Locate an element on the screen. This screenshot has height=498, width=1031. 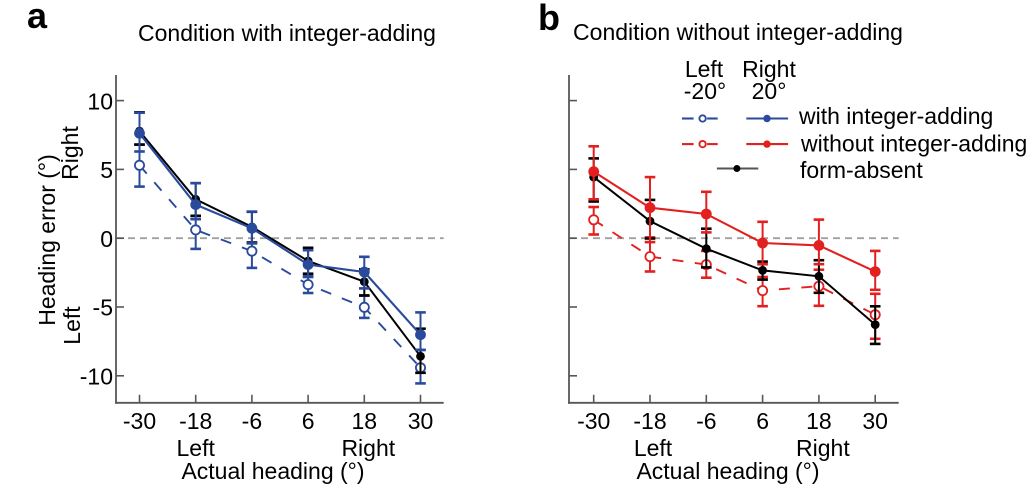
svg-text: b is located at coordinates (549, 19).